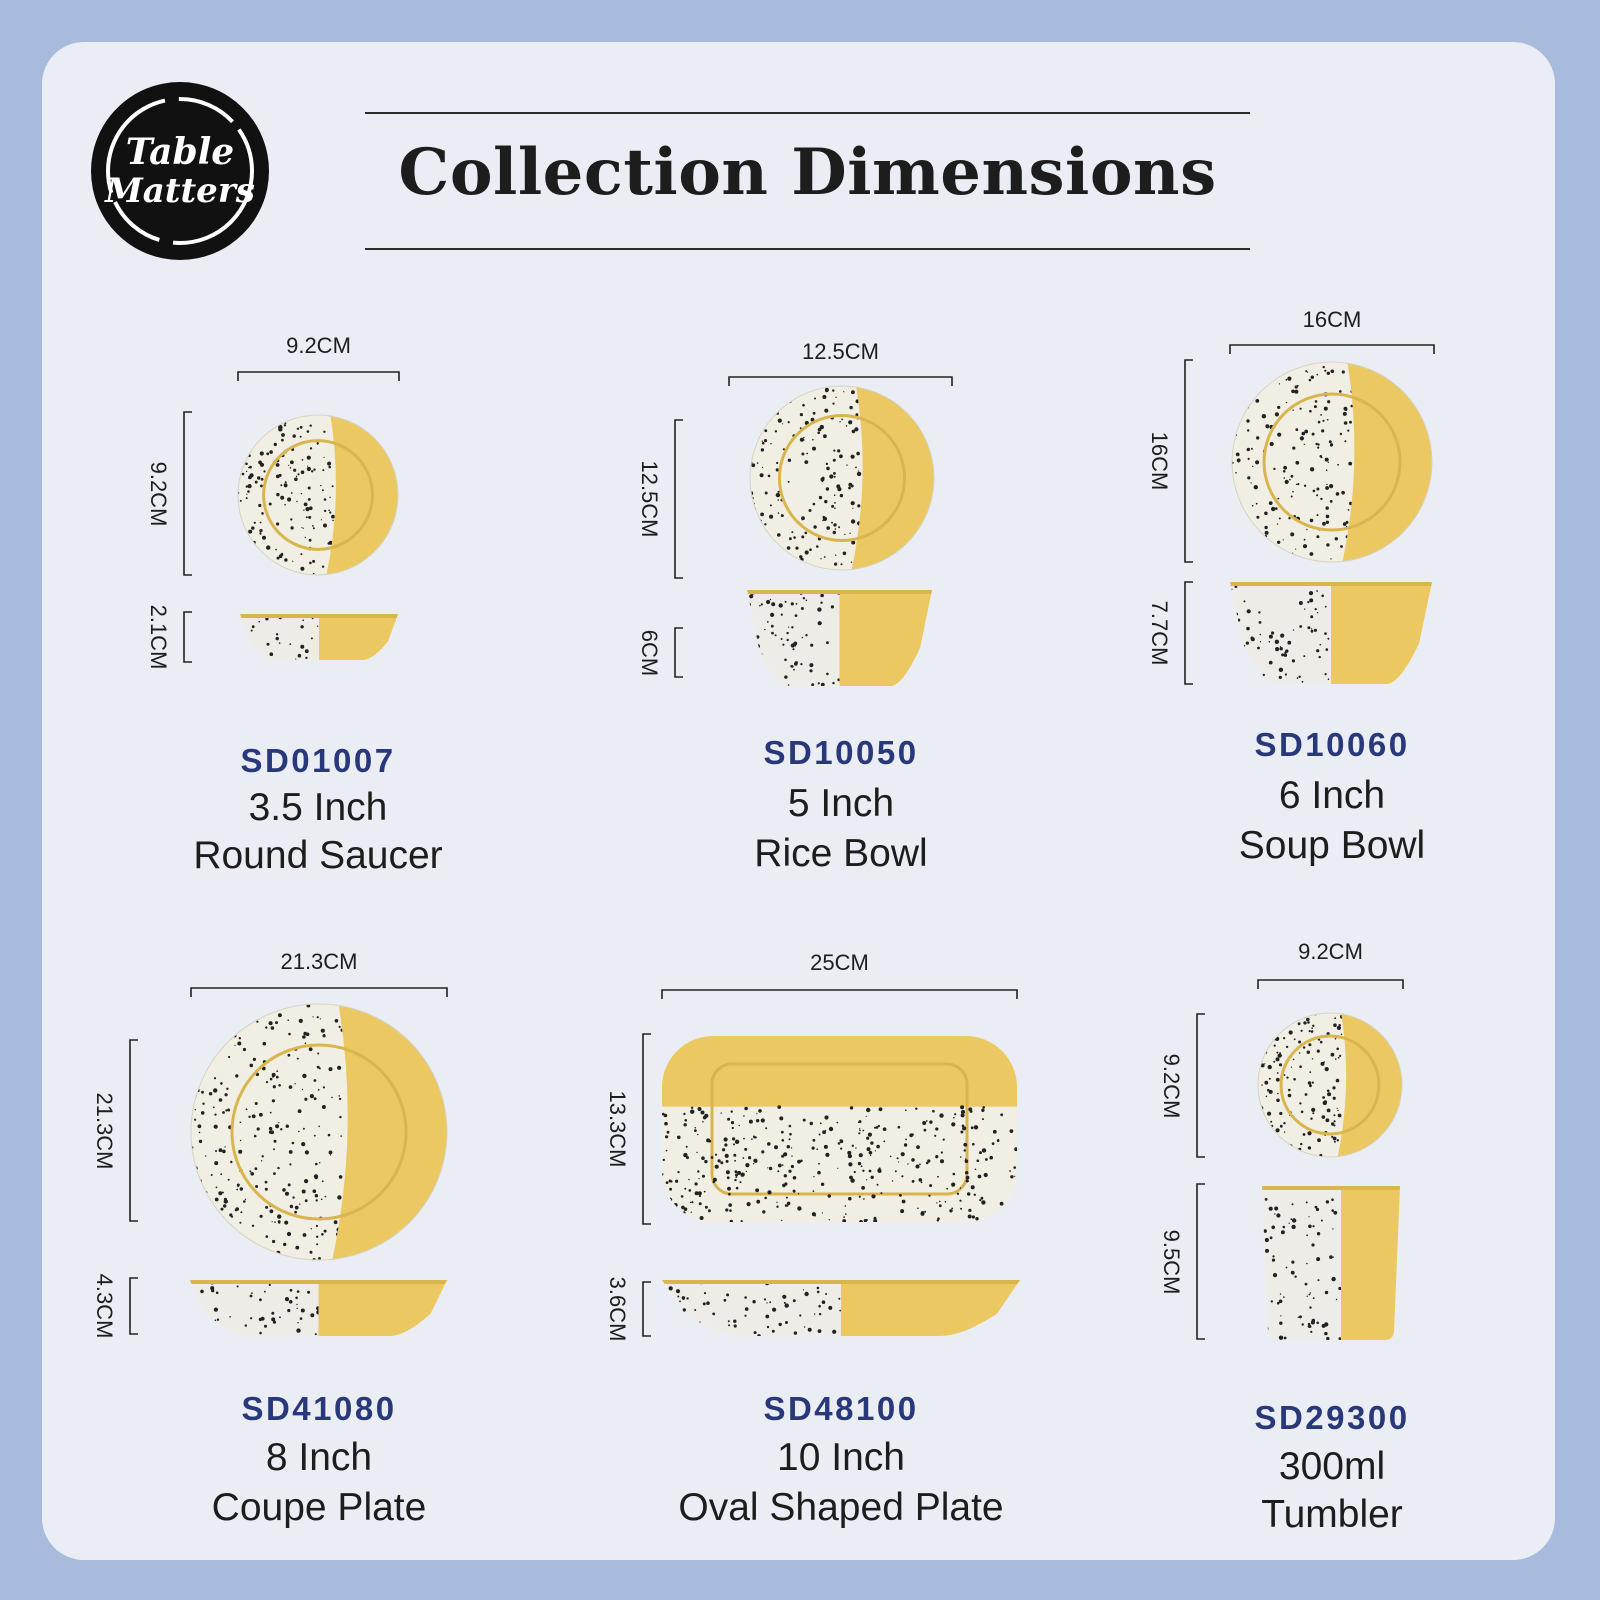  What do you see at coordinates (1332, 319) in the screenshot?
I see `width-label: 16CM` at bounding box center [1332, 319].